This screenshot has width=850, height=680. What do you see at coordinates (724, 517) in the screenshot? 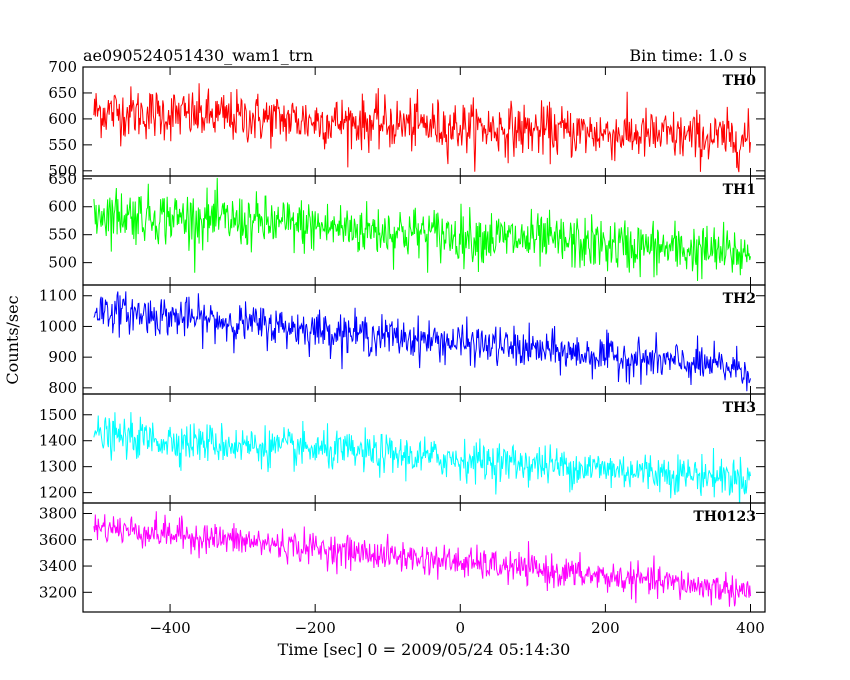
I see `panel-label: TH0123` at bounding box center [724, 517].